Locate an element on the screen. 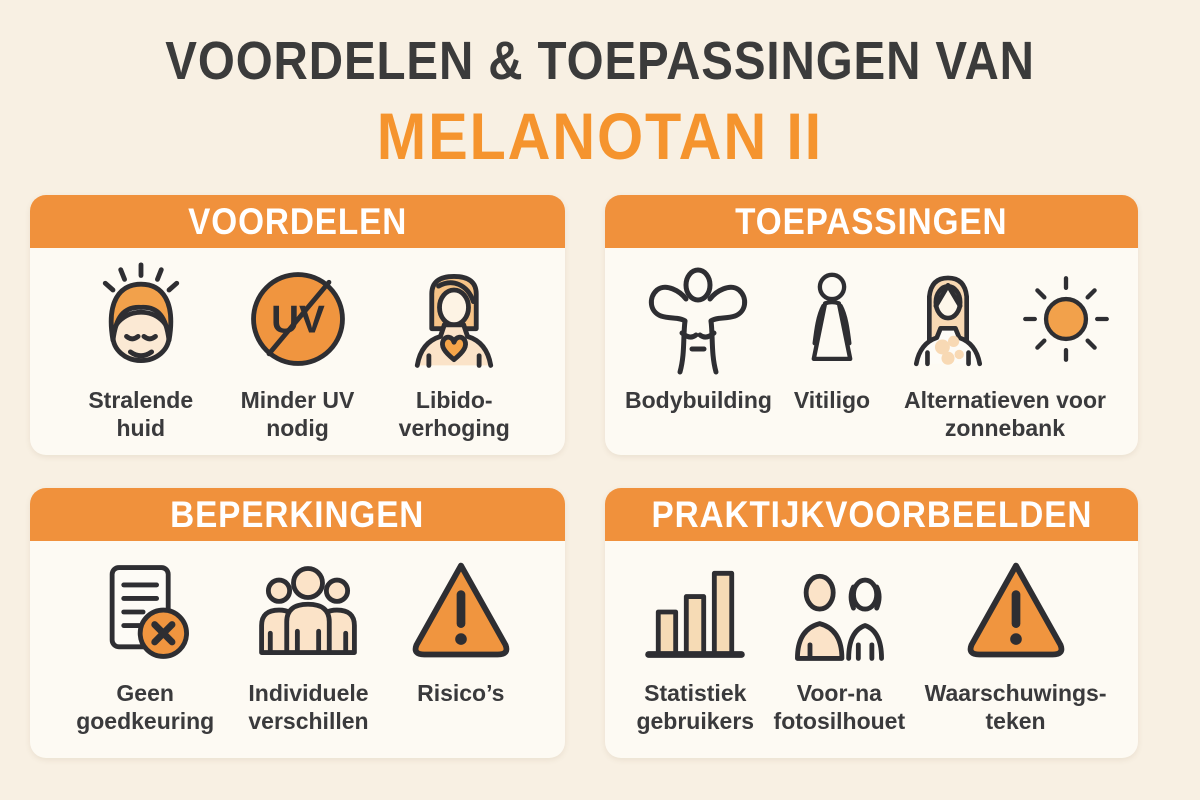 The width and height of the screenshot is (1200, 800). bar-chart-icon is located at coordinates (695, 614).